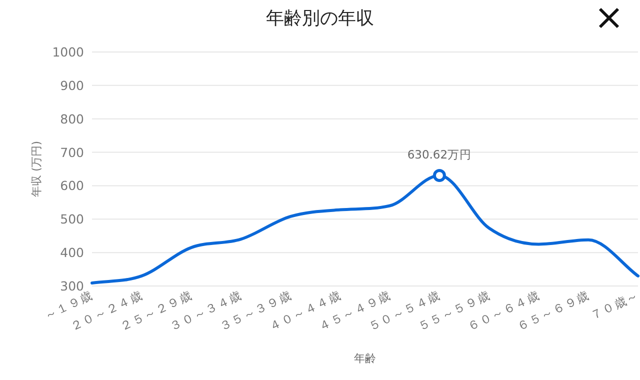 The image size is (640, 380). Describe the element at coordinates (72, 219) in the screenshot. I see `y-tick-label: 500` at that location.